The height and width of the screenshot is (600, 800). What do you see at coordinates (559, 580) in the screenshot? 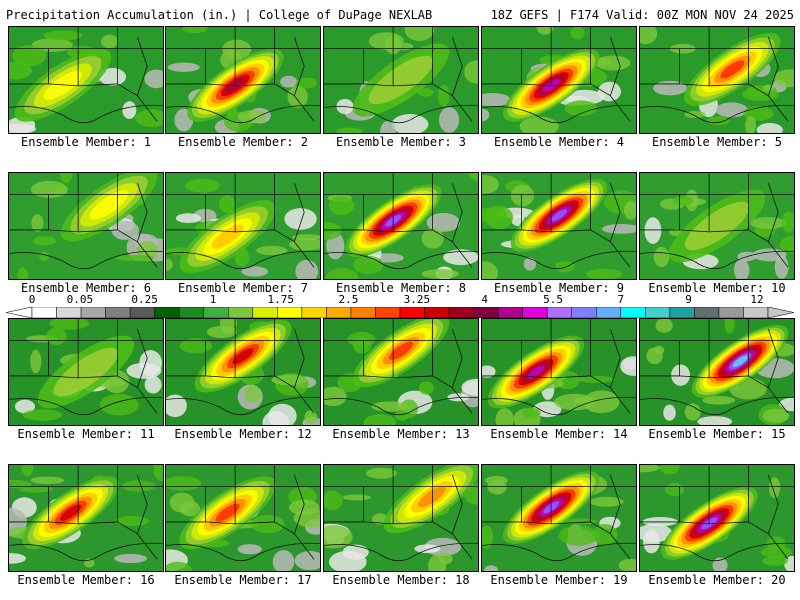
I see `ensemble-member-label: Ensemble Member: 19` at bounding box center [559, 580].